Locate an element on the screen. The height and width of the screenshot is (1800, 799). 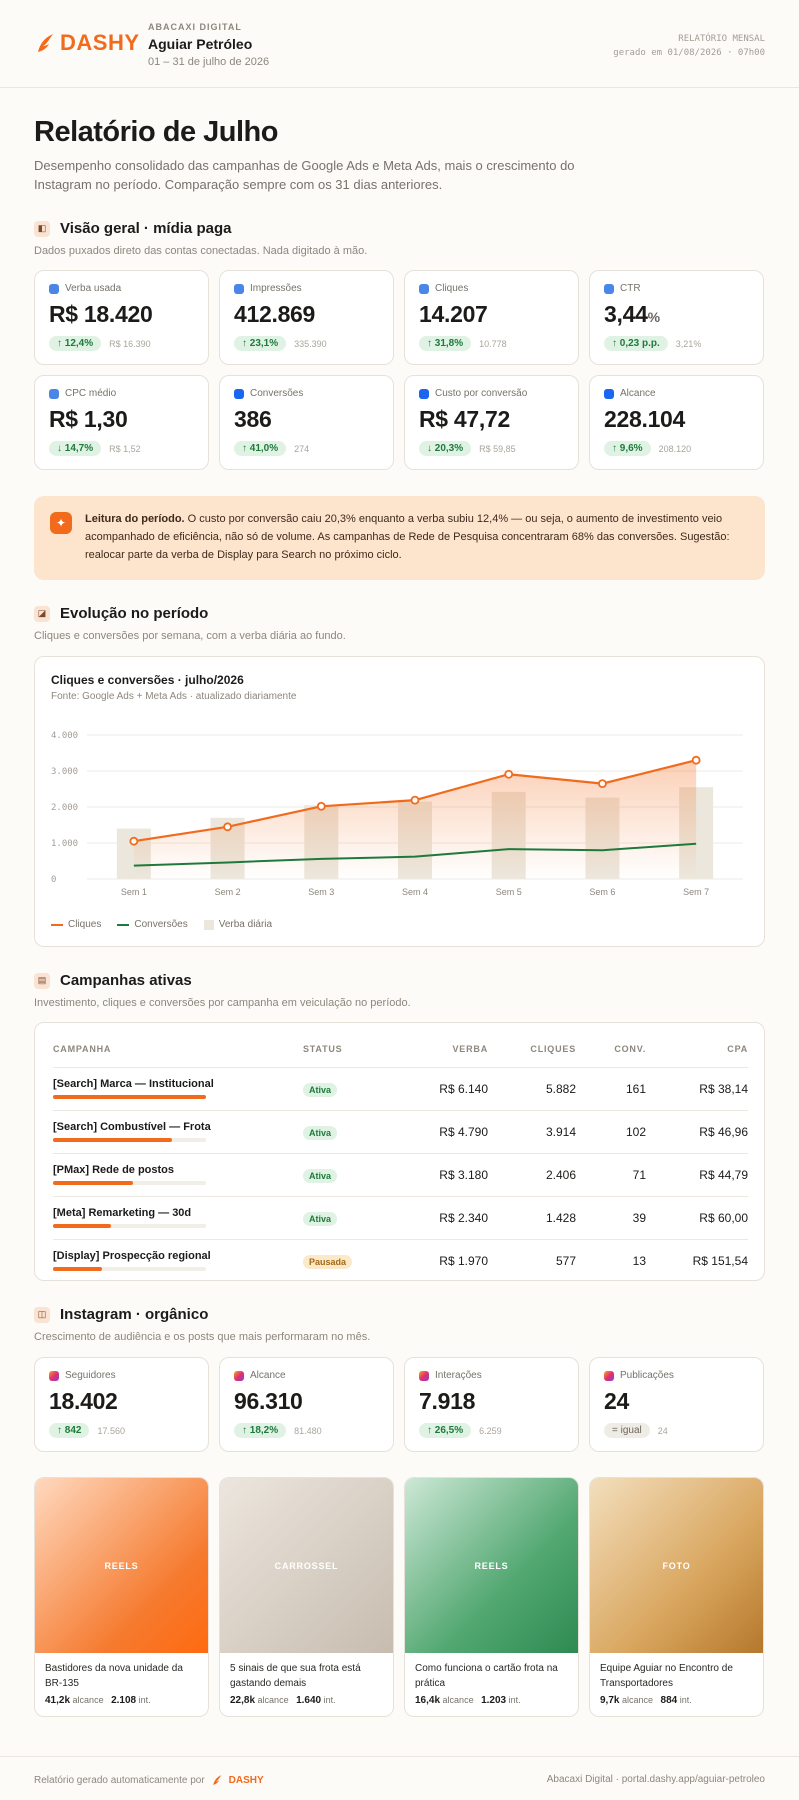
post-thumbnail: FOTO is located at coordinates (676, 1565).